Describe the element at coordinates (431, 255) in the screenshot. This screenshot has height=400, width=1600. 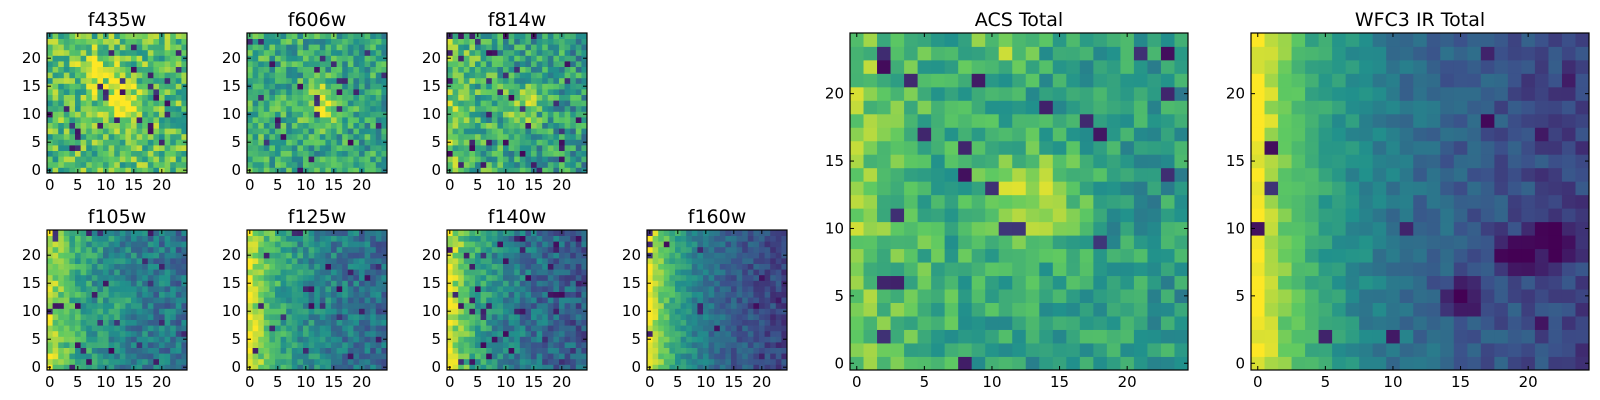
I see `y-tick-label: 20` at that location.